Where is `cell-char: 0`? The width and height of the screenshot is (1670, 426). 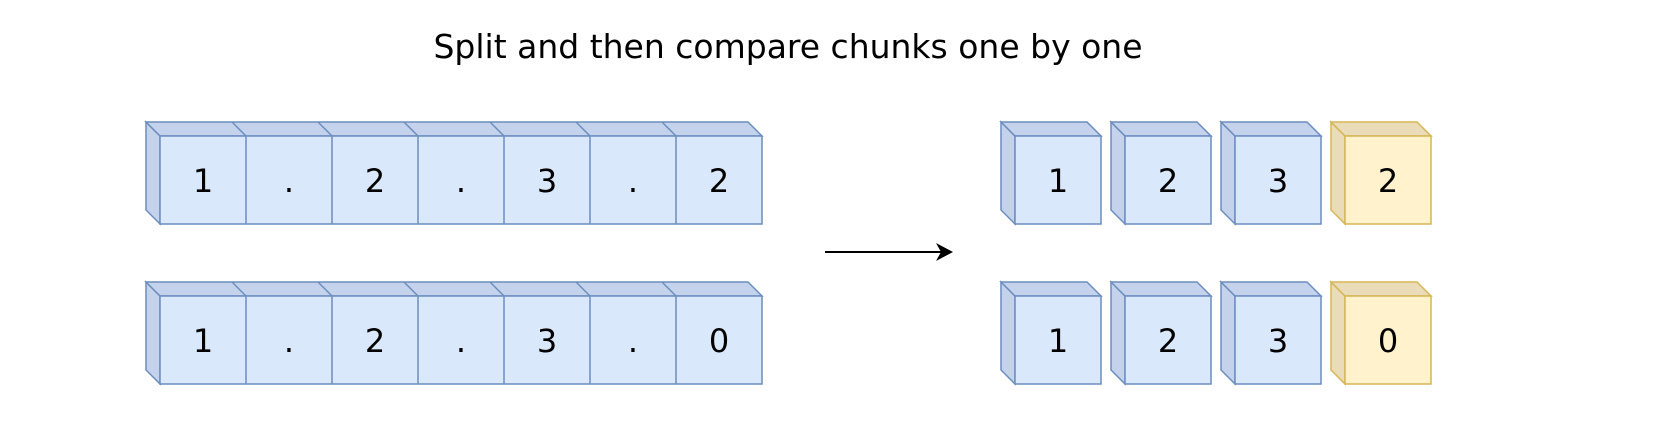 cell-char: 0 is located at coordinates (719, 341).